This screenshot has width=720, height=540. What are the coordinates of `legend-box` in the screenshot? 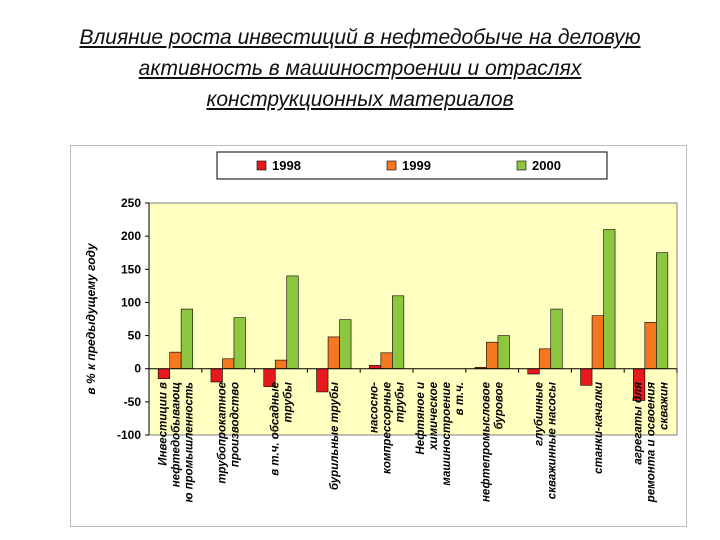 It's located at (412, 165).